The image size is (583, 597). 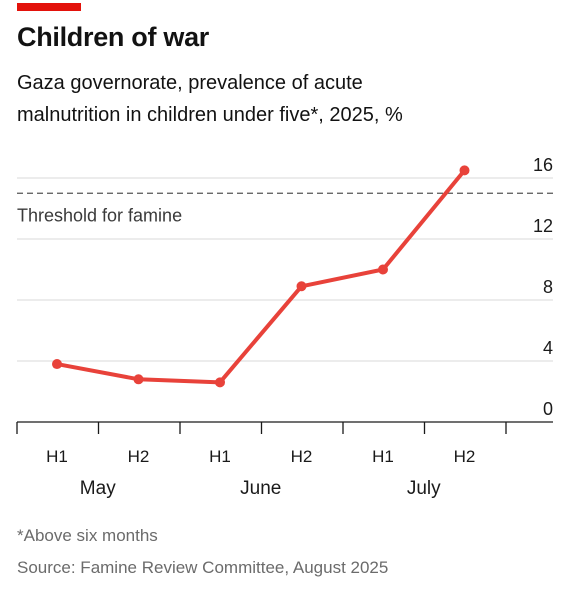 I want to click on month-label: June, so click(x=260, y=488).